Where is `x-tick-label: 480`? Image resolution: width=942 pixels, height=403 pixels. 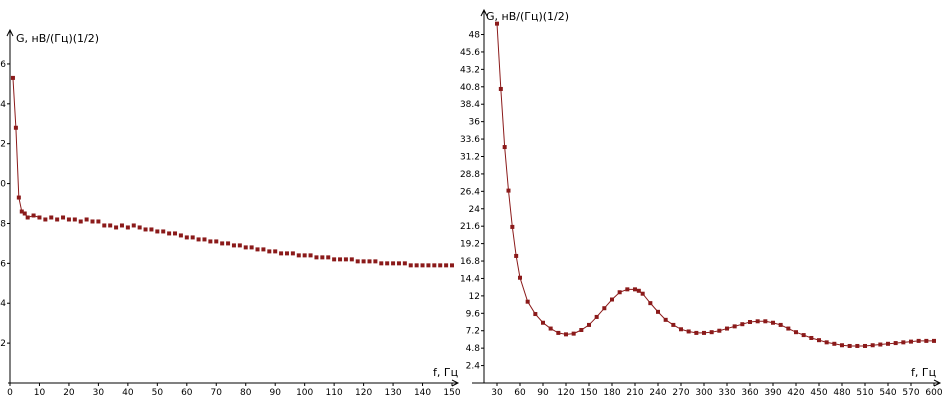
x-tick-label: 480 is located at coordinates (841, 393).